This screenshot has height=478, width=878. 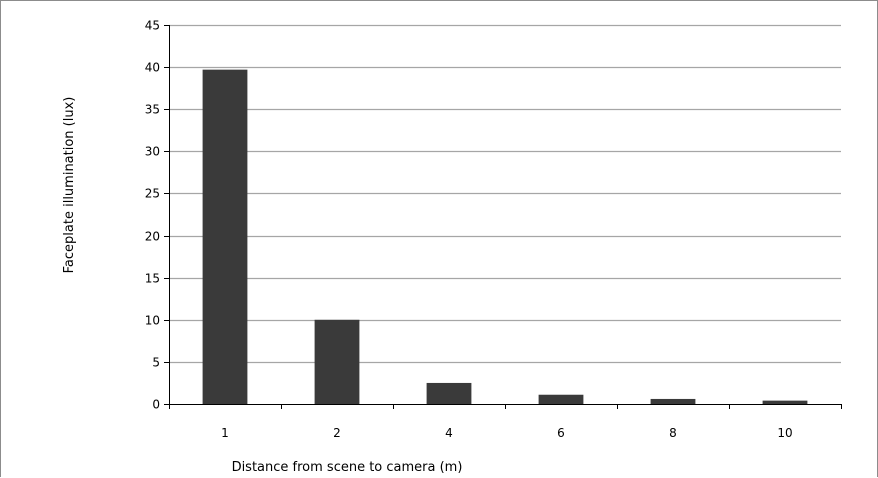 What do you see at coordinates (225, 433) in the screenshot?
I see `x-tick-label: 1` at bounding box center [225, 433].